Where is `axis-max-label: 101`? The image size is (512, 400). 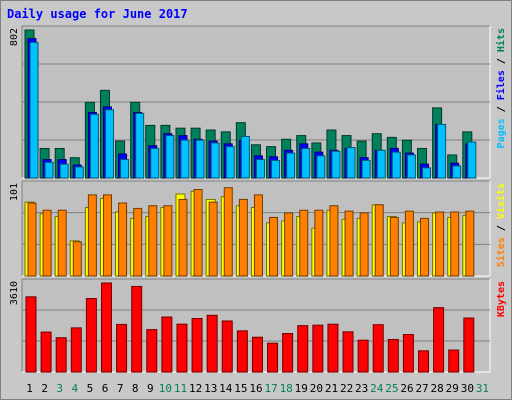
axis-max-label: 101 is located at coordinates (14, 192).